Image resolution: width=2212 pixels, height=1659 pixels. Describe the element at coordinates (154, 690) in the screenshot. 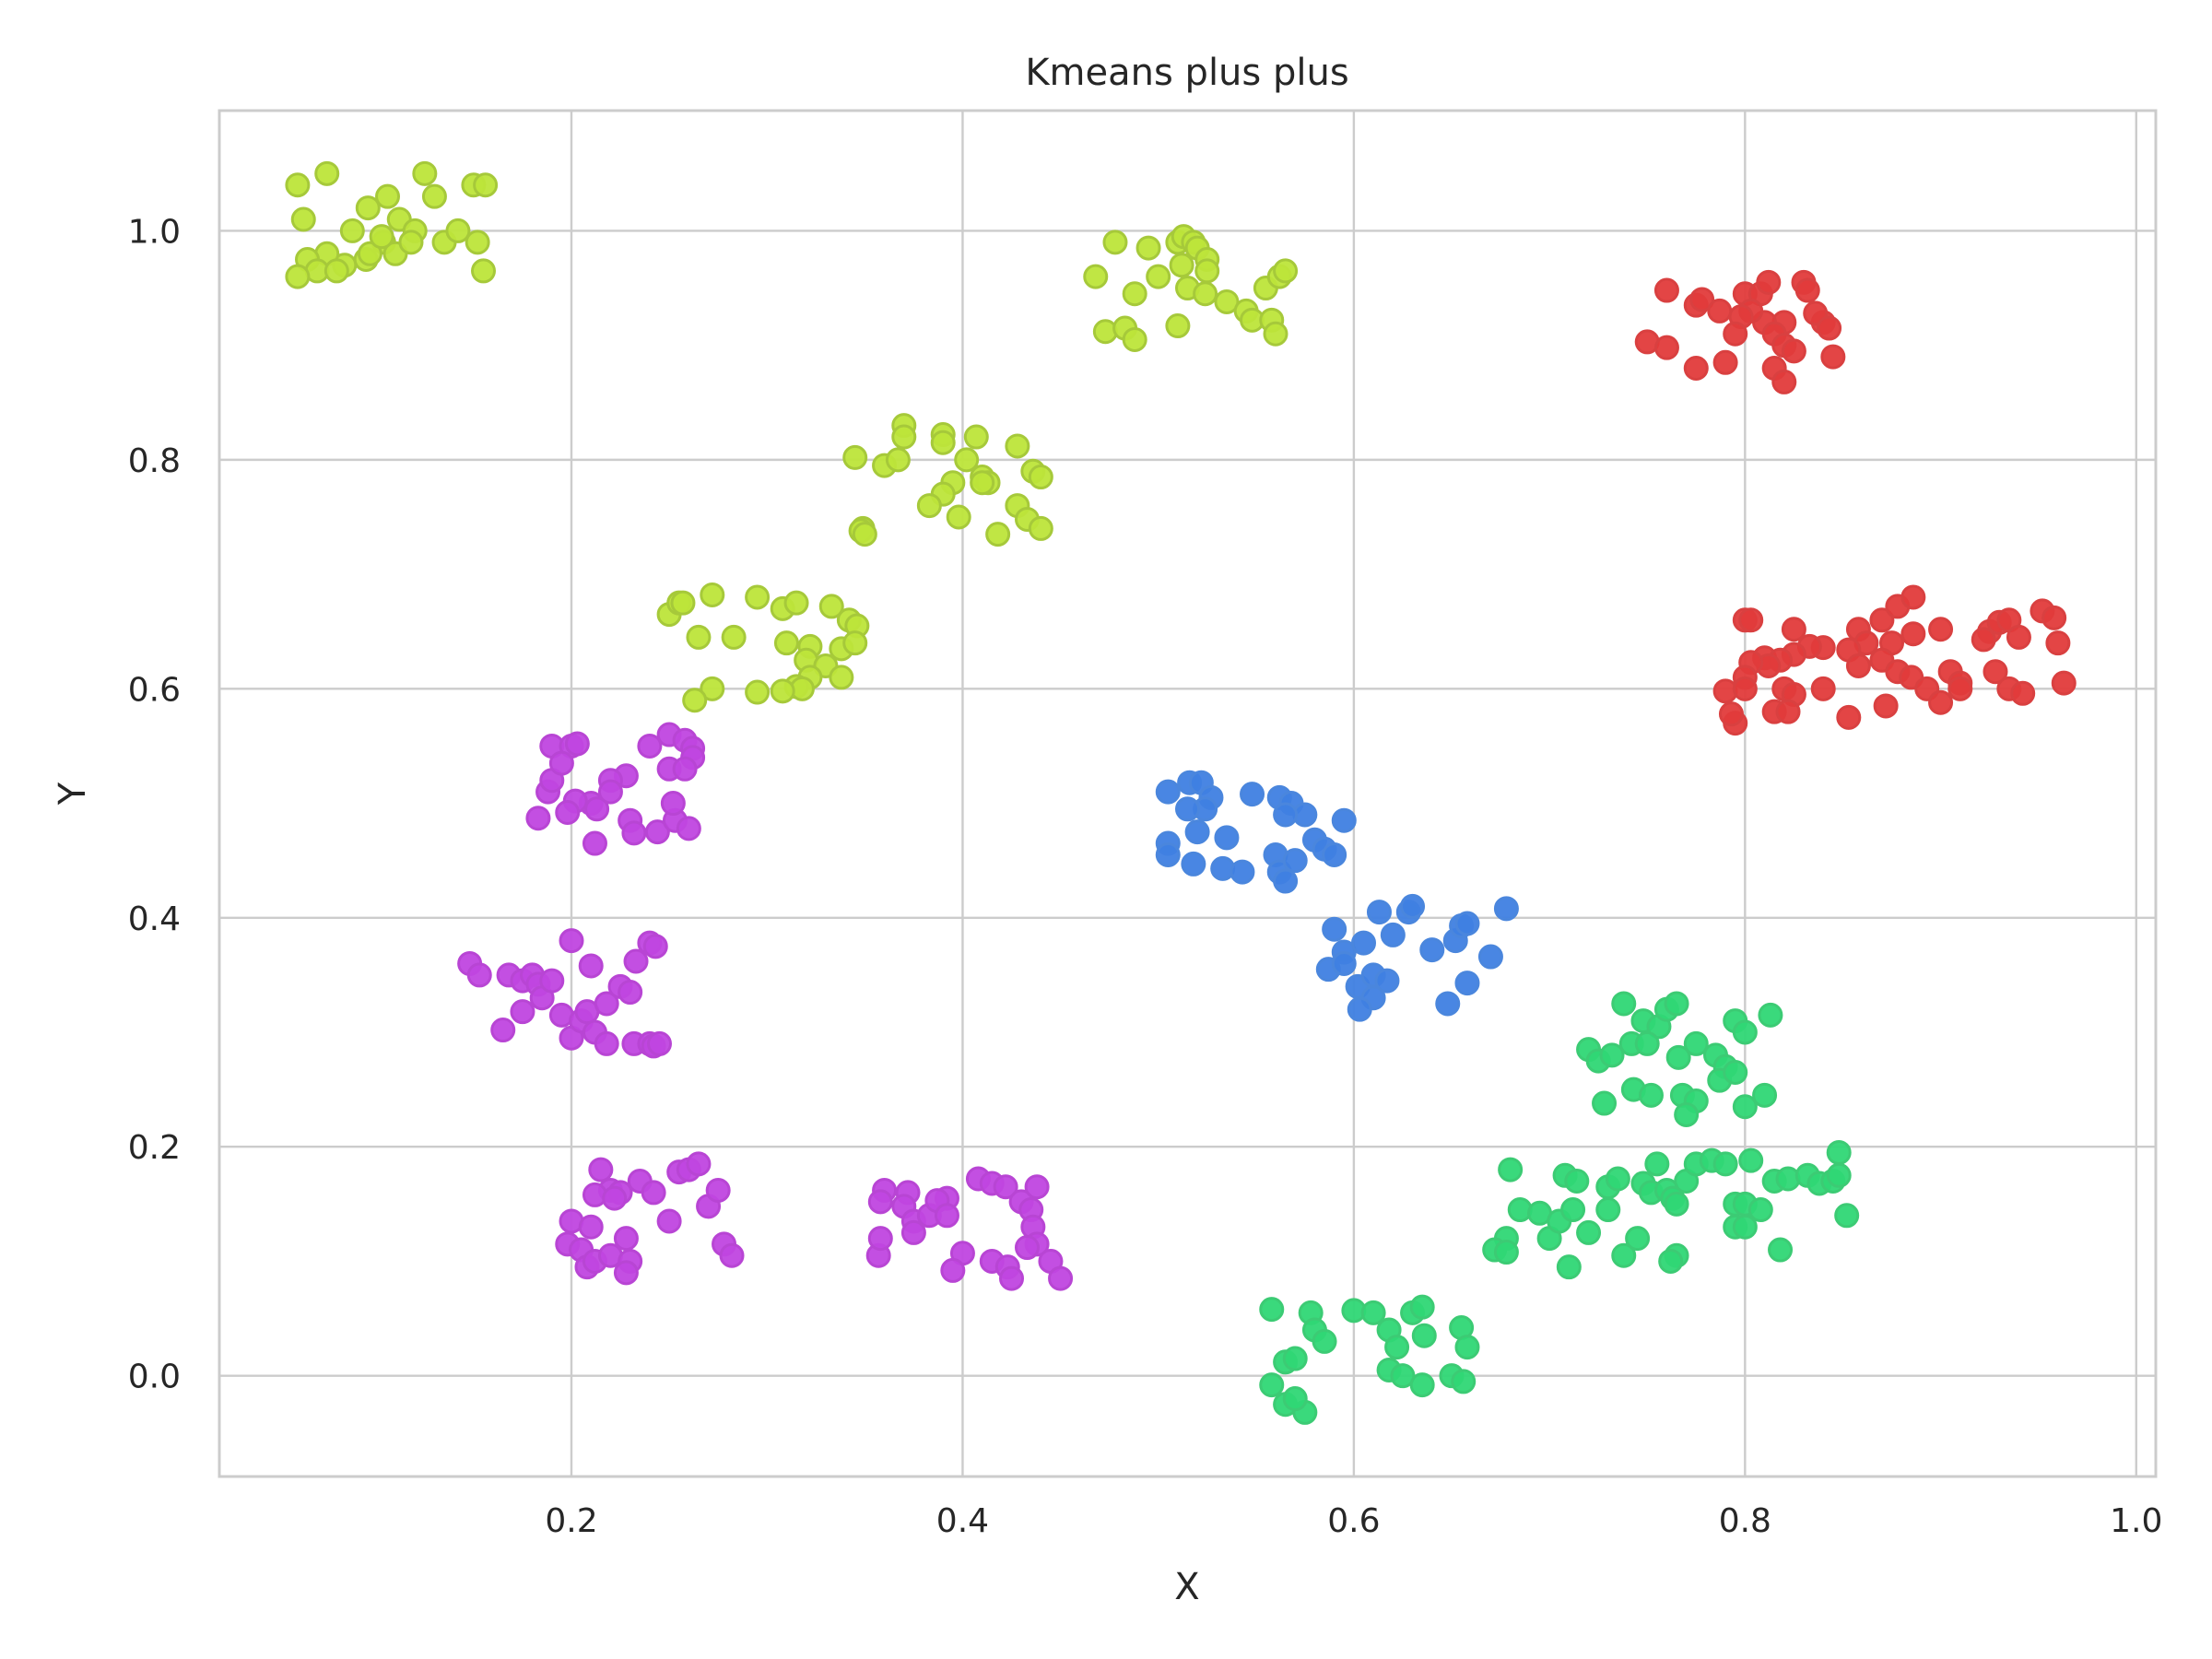

I see `y-tick-label: 0.6` at that location.